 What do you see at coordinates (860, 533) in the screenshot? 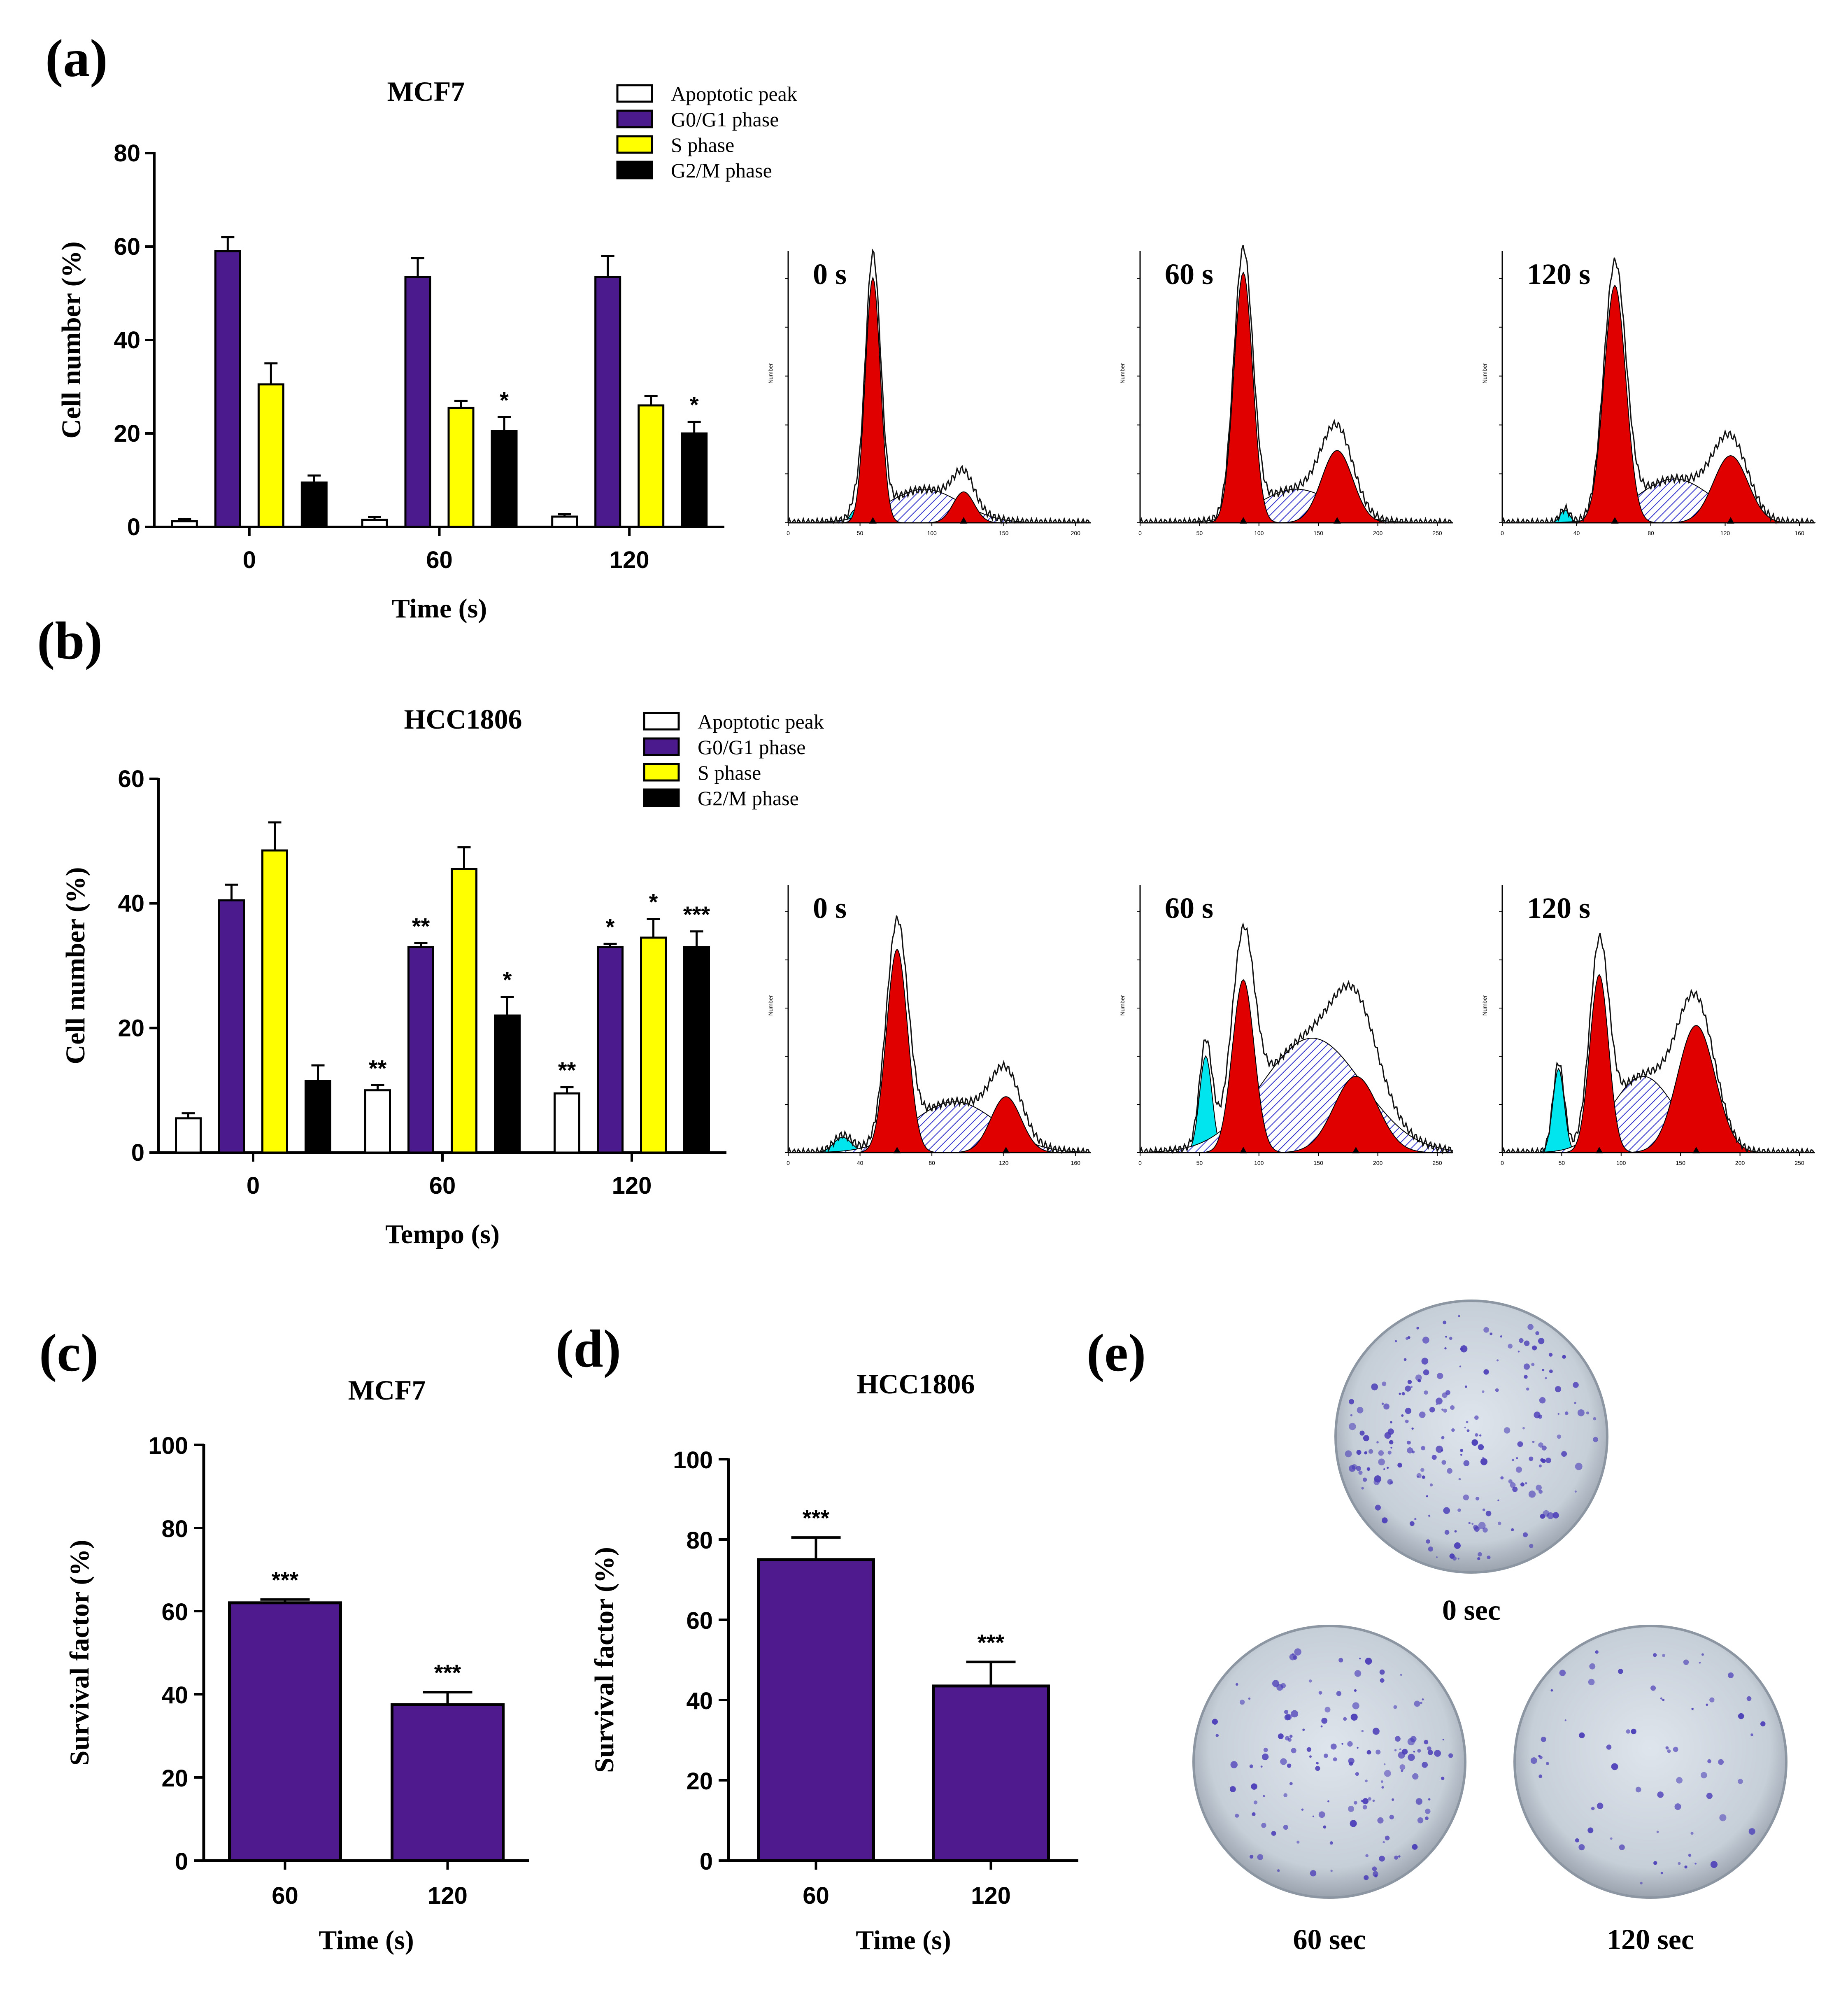
I see `hist-x-tick-label: 50` at bounding box center [860, 533].